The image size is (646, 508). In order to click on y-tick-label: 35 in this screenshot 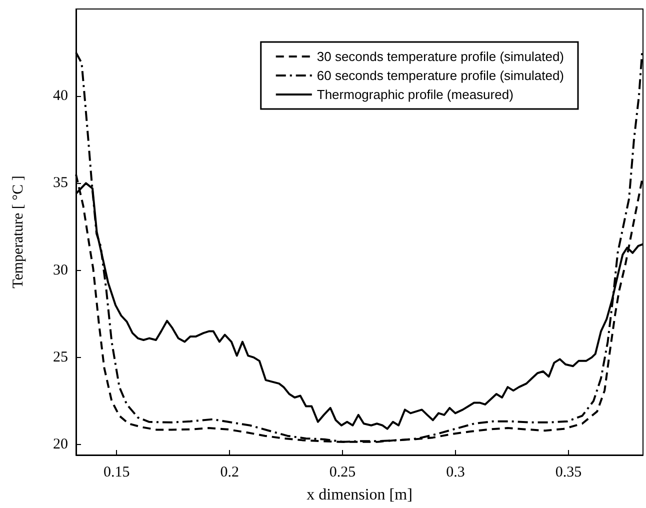, I will do `click(60, 183)`.